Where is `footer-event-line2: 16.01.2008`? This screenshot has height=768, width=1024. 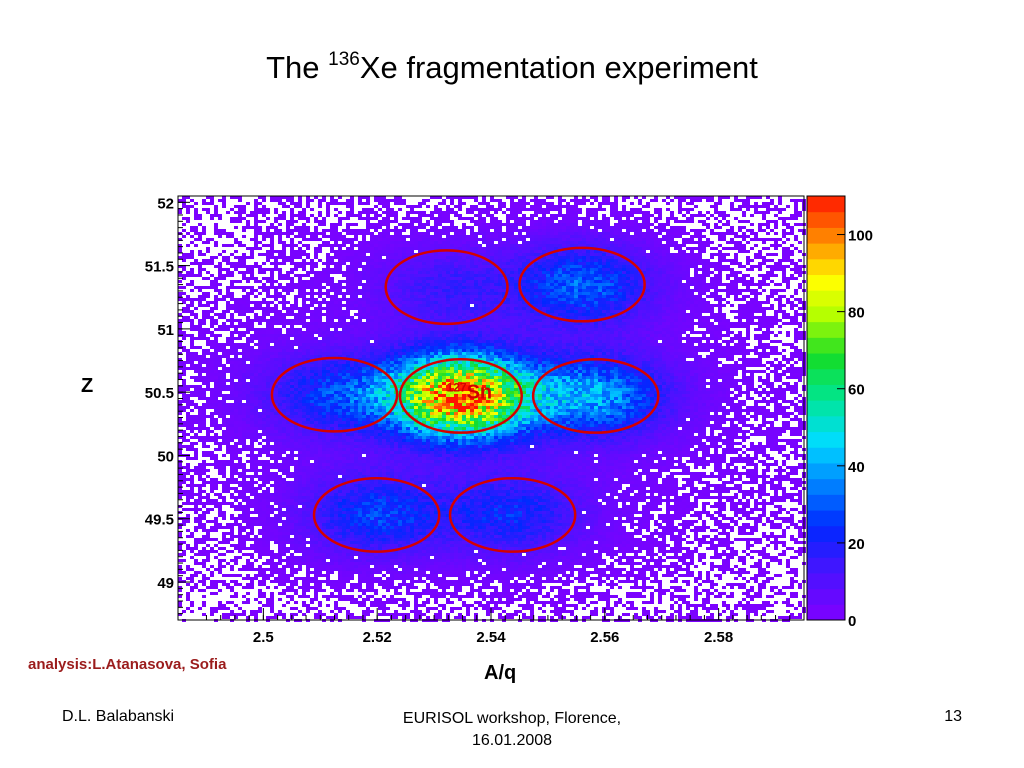 footer-event-line2: 16.01.2008 is located at coordinates (512, 741).